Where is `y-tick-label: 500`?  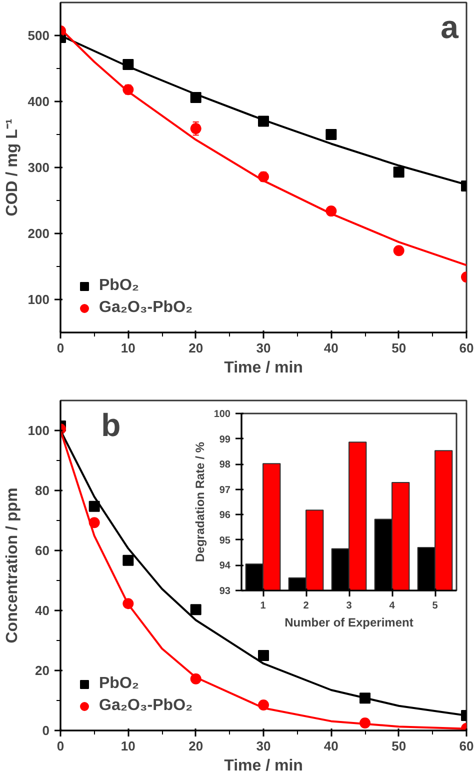
y-tick-label: 500 is located at coordinates (39, 35).